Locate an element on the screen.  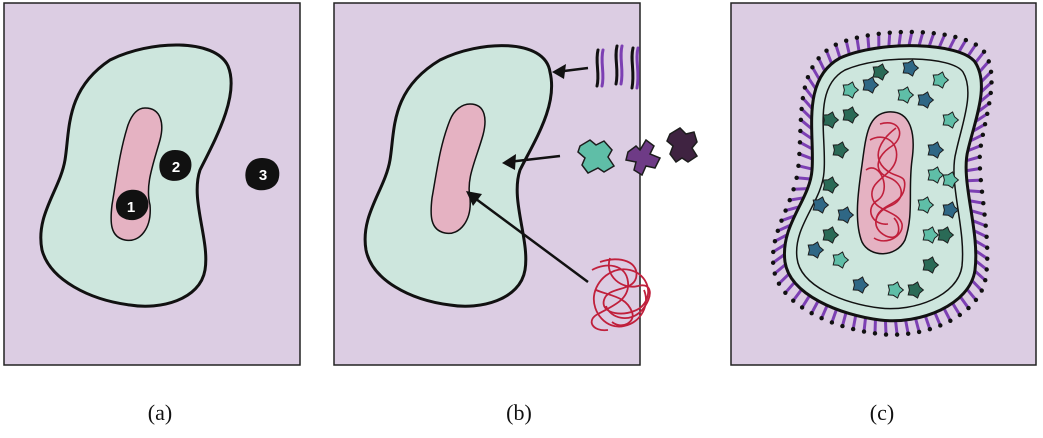
svg-text: 1 is located at coordinates (131, 207).